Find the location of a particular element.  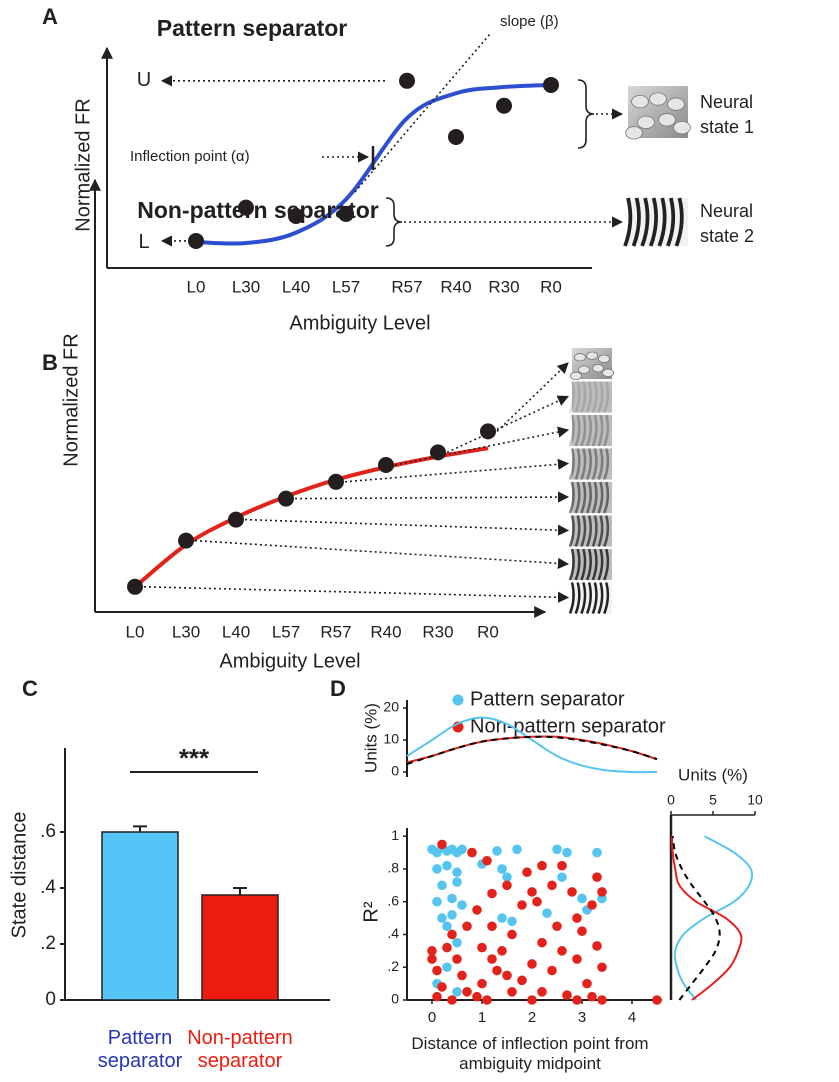

x-tick-label: L0 is located at coordinates (135, 631).